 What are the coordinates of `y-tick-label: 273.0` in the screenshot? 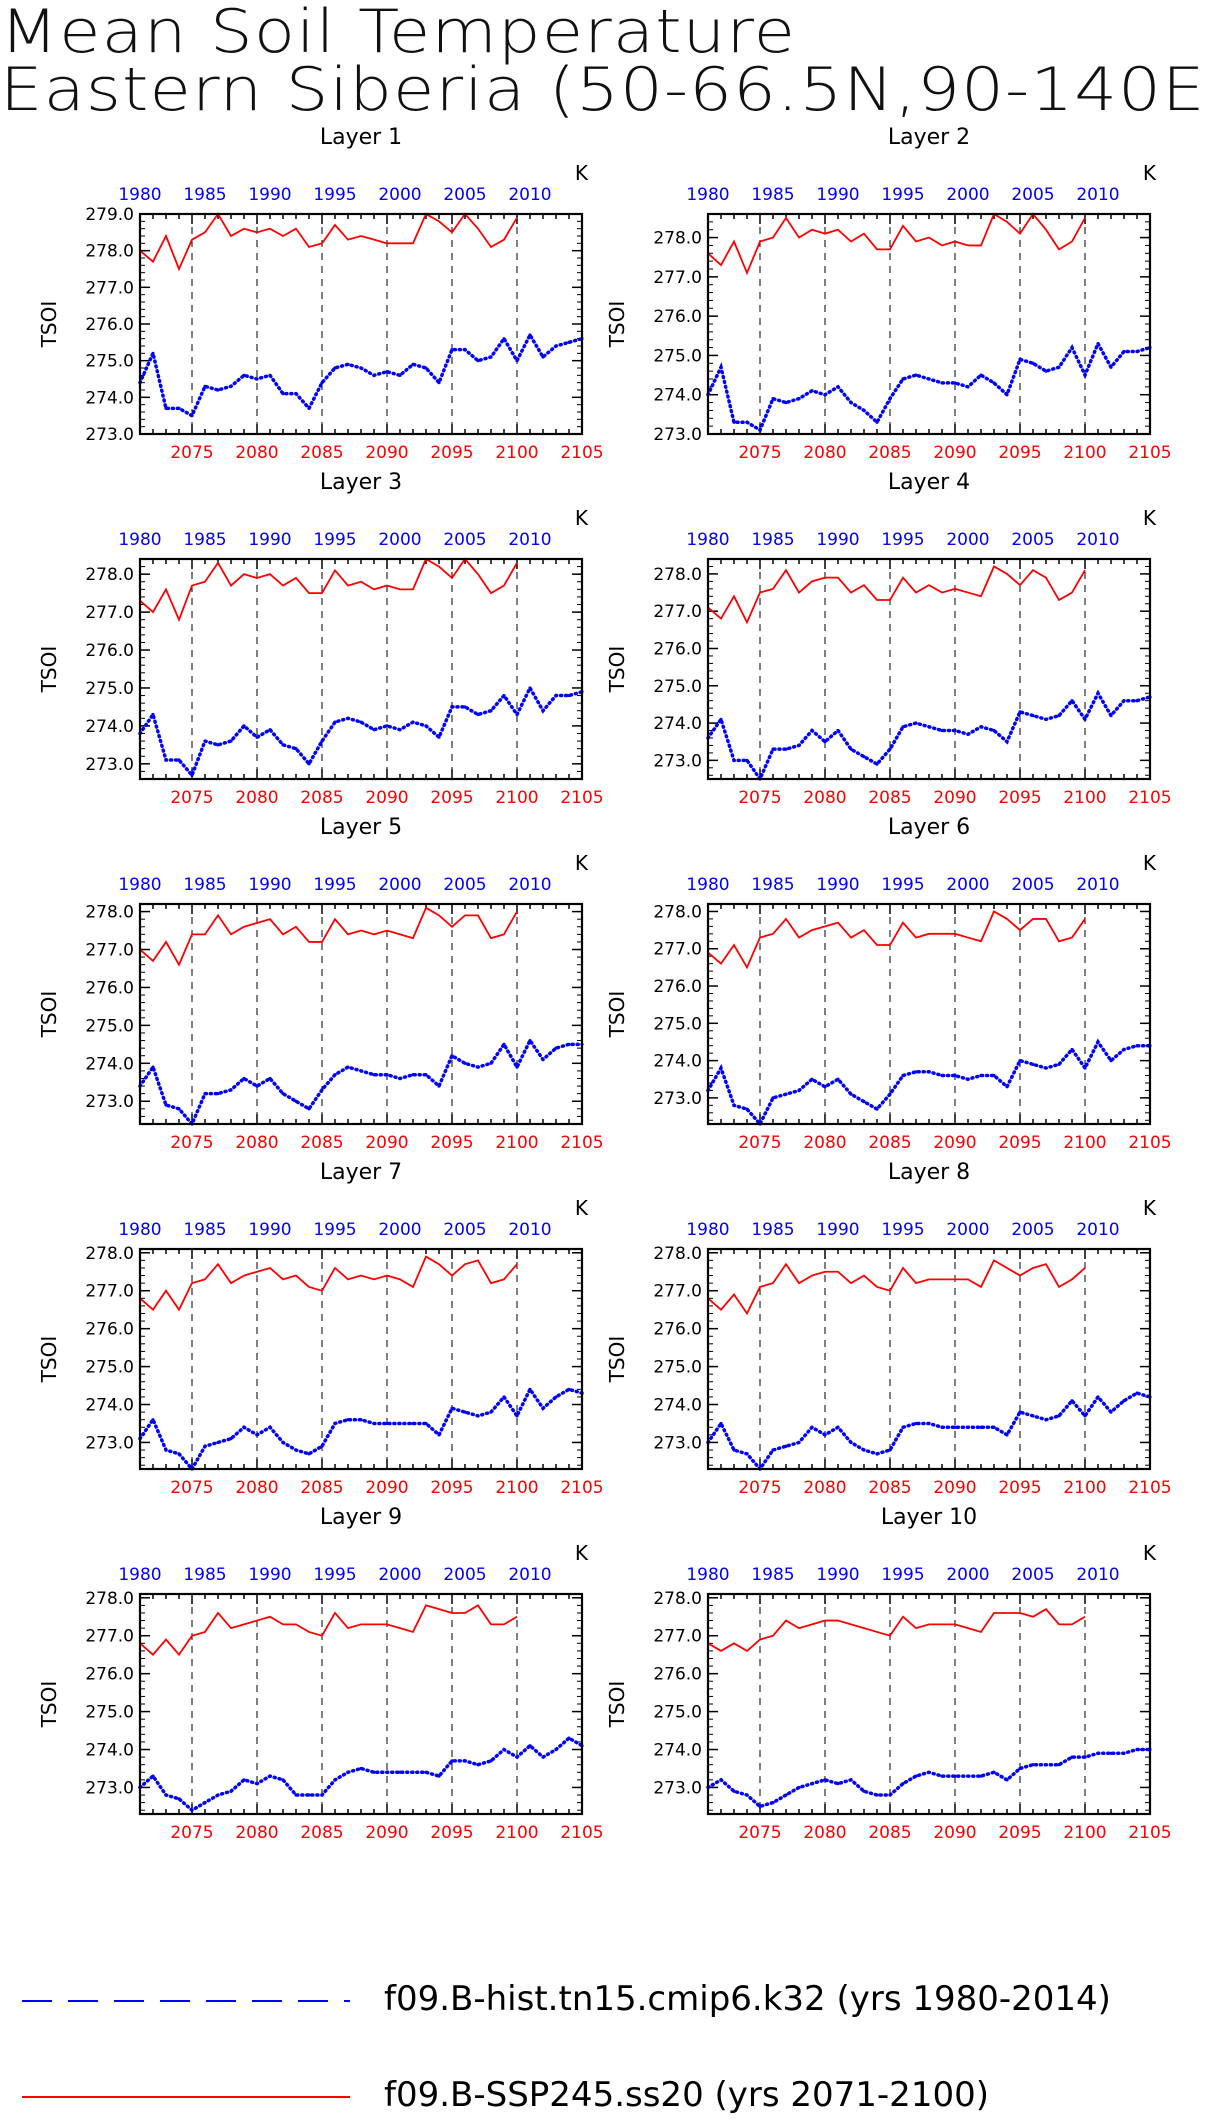 It's located at (109, 1102).